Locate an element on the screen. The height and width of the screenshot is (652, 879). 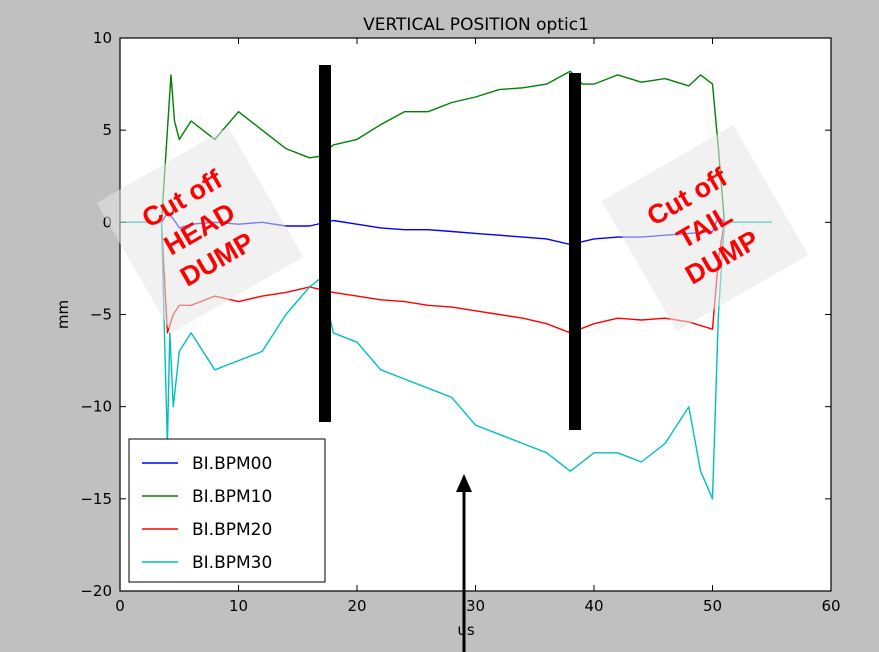
y-tick-label: 10 is located at coordinates (102, 38).